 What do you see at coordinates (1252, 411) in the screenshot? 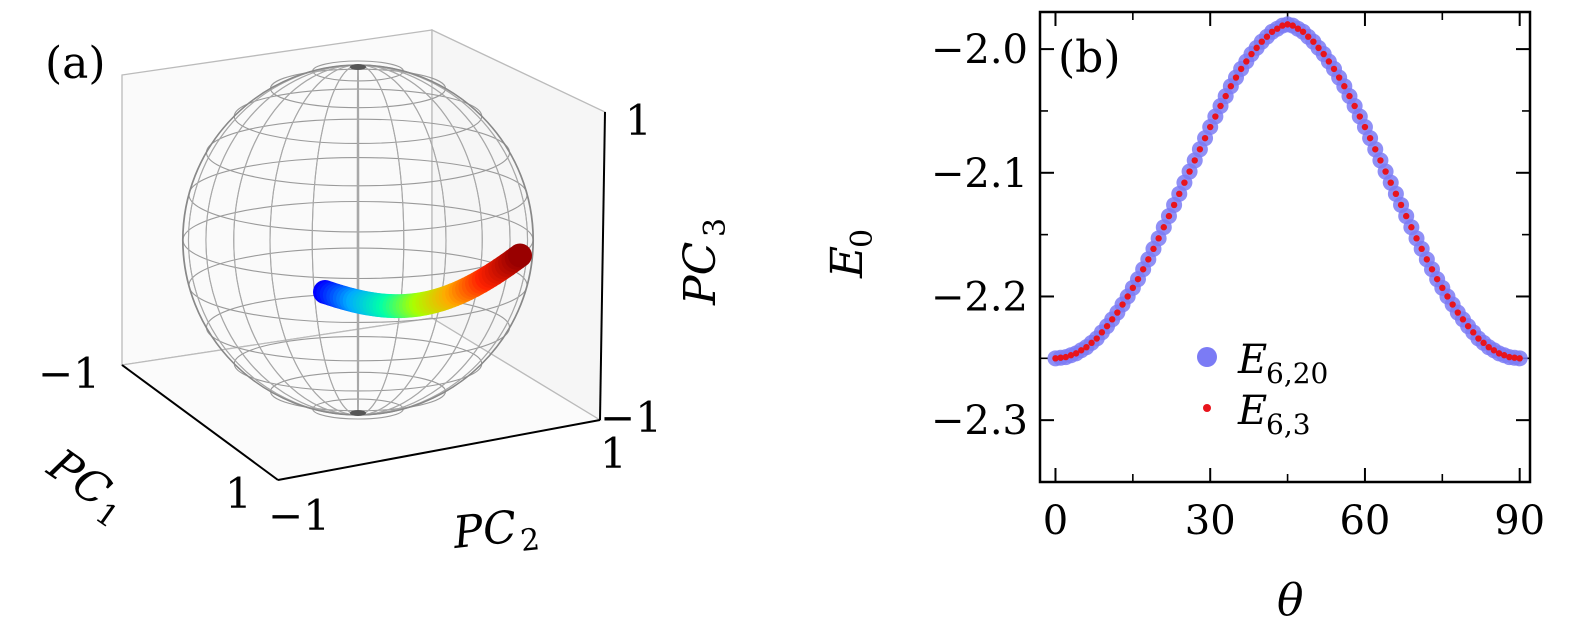
I see `legend-label-e63: E` at bounding box center [1252, 411].